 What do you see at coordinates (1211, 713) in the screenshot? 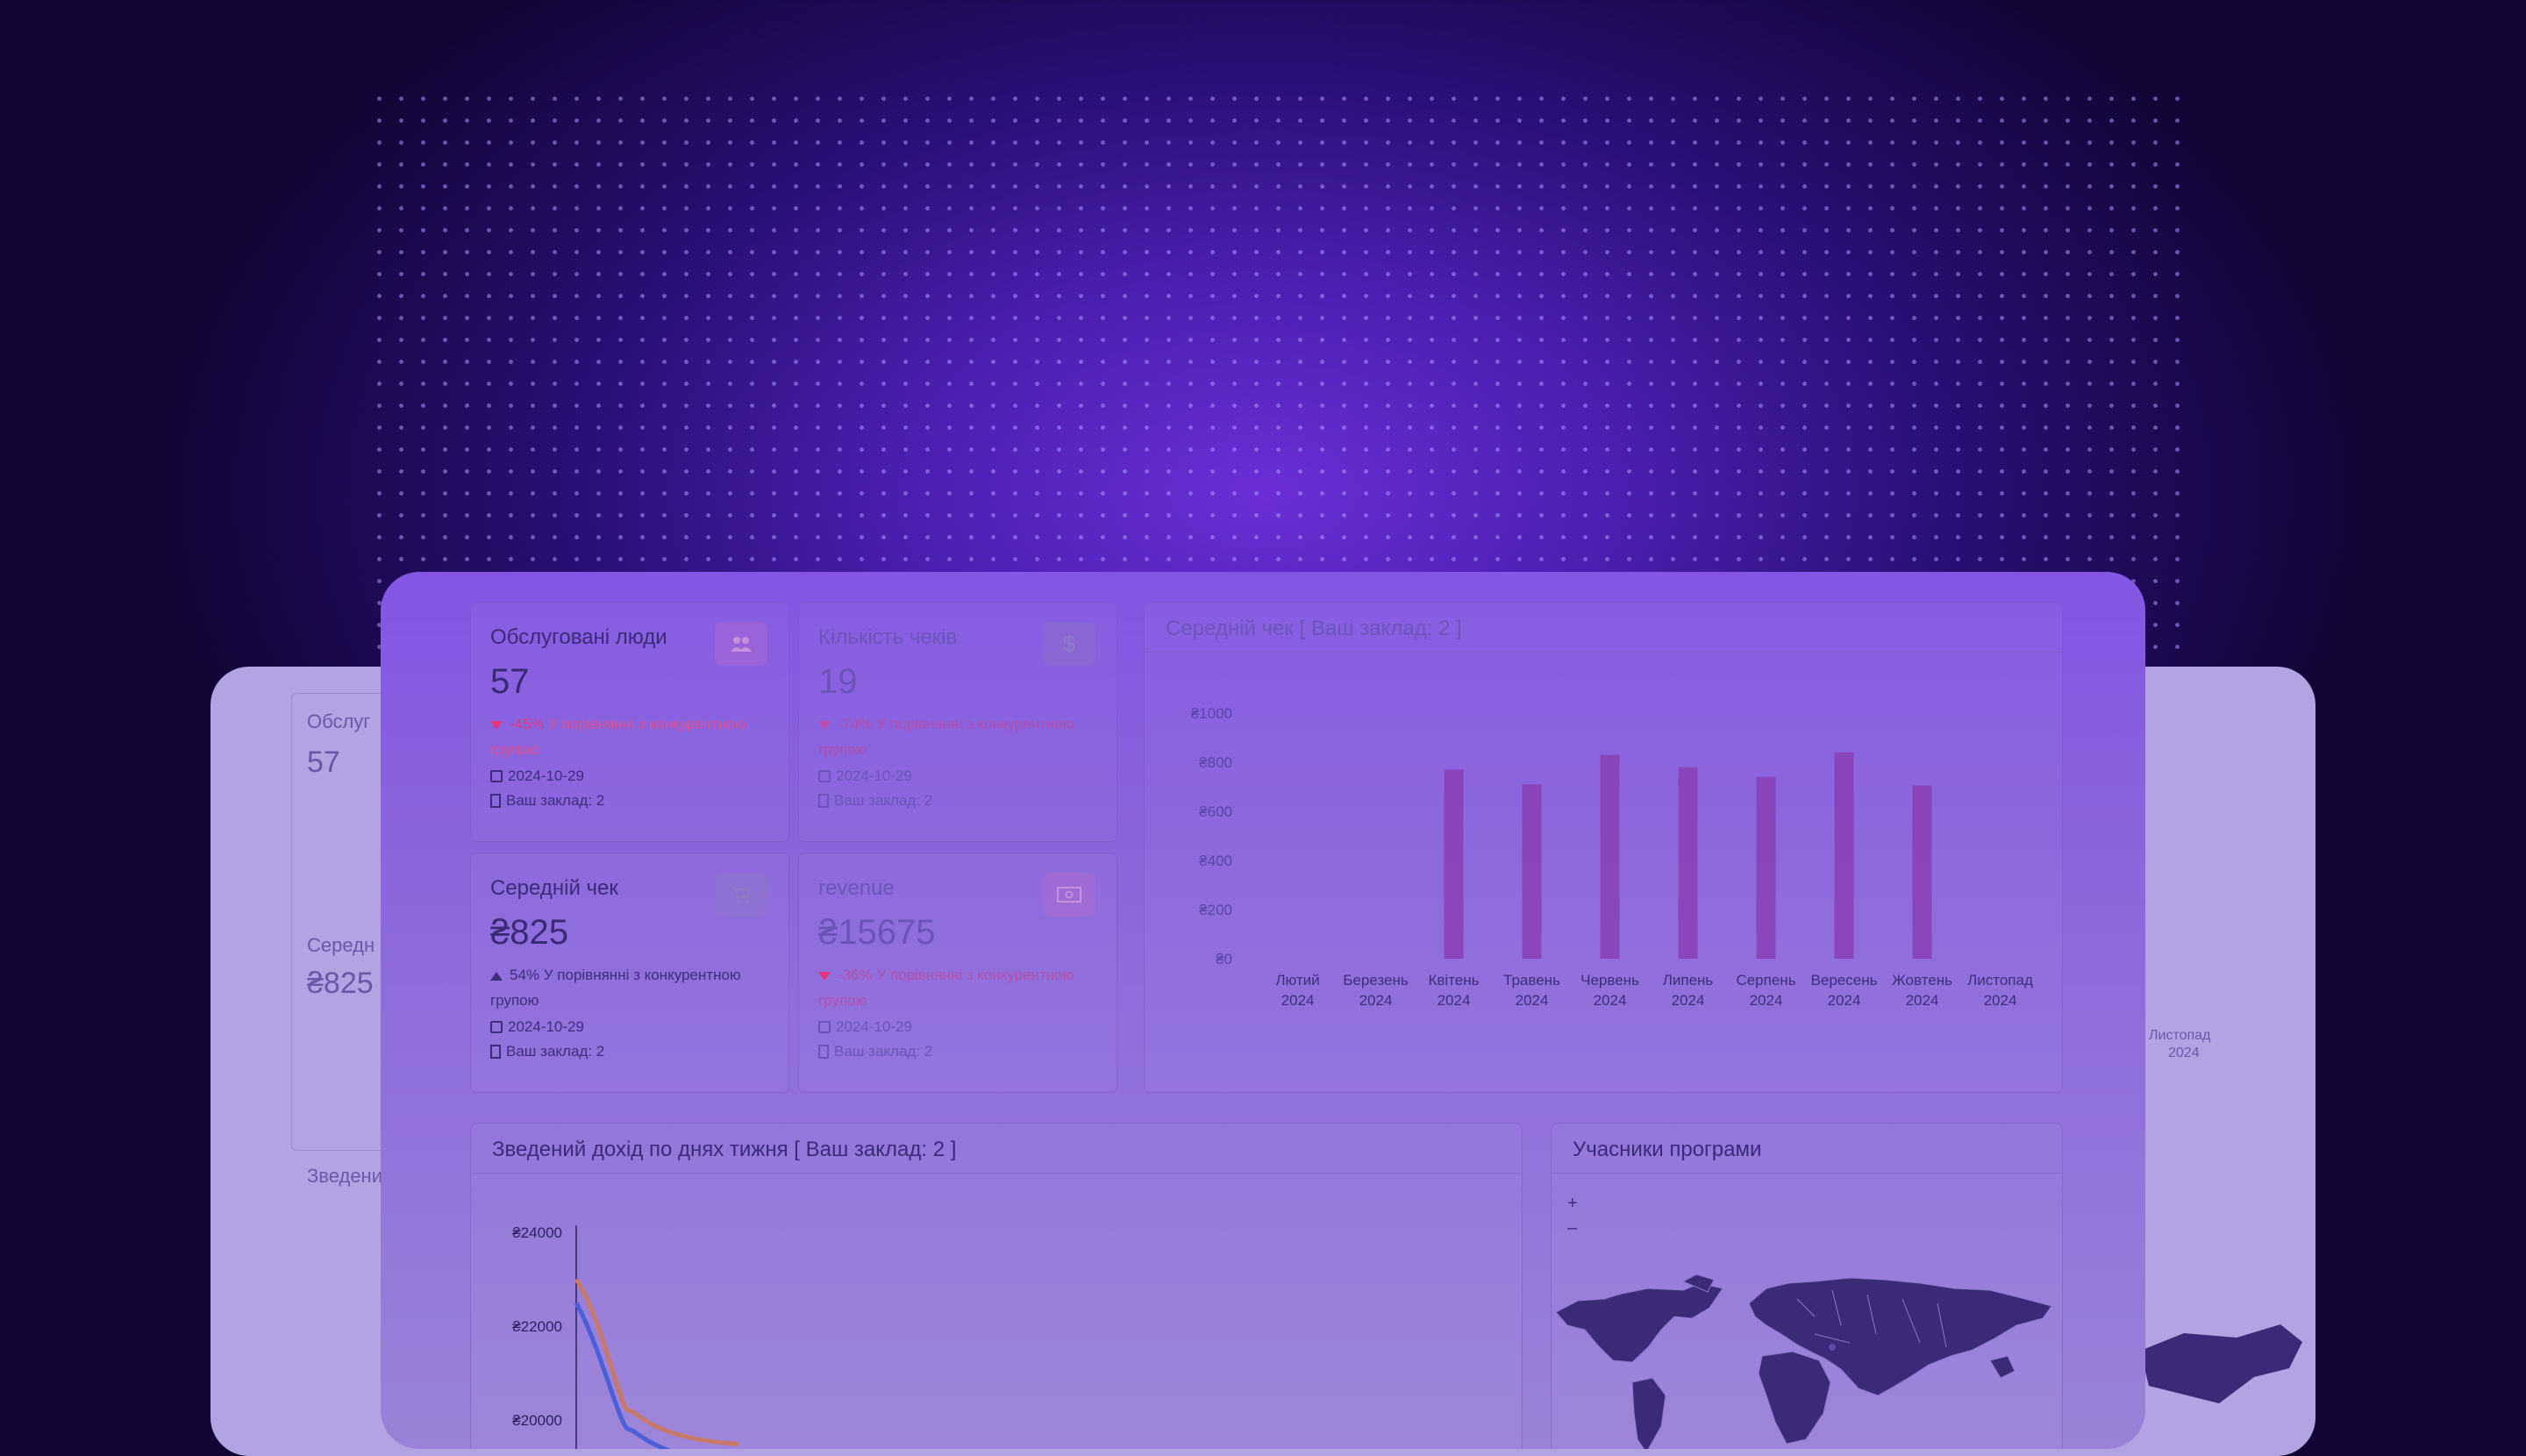
I see `y-tick-label: ₴1000` at bounding box center [1211, 713].